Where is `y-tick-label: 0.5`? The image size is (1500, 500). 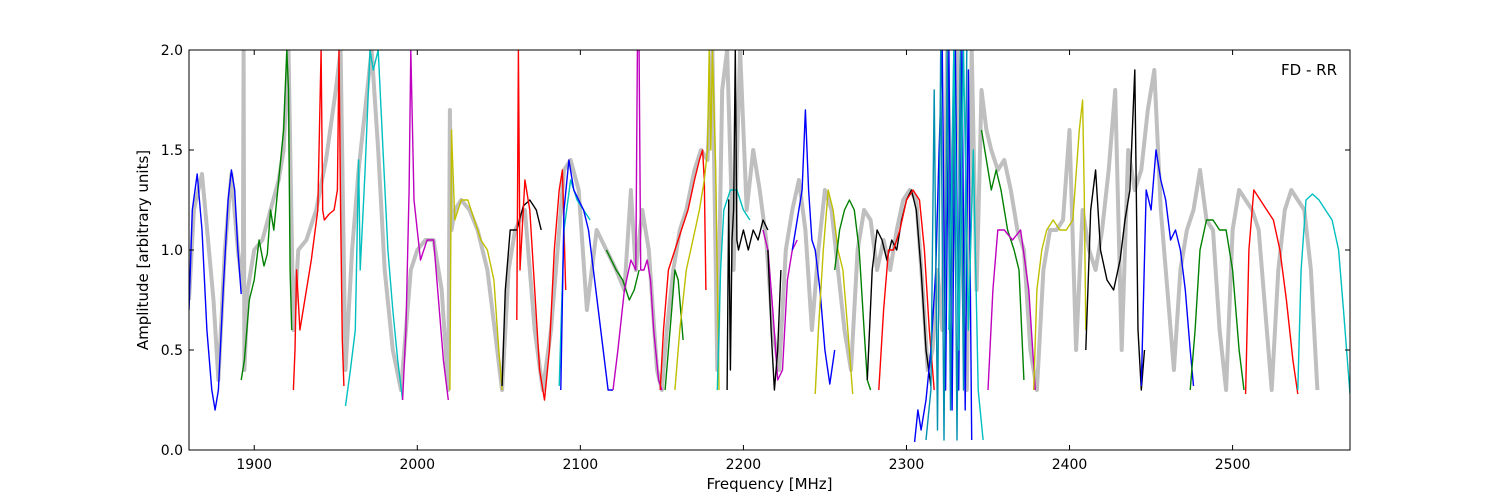 y-tick-label: 0.5 is located at coordinates (172, 351).